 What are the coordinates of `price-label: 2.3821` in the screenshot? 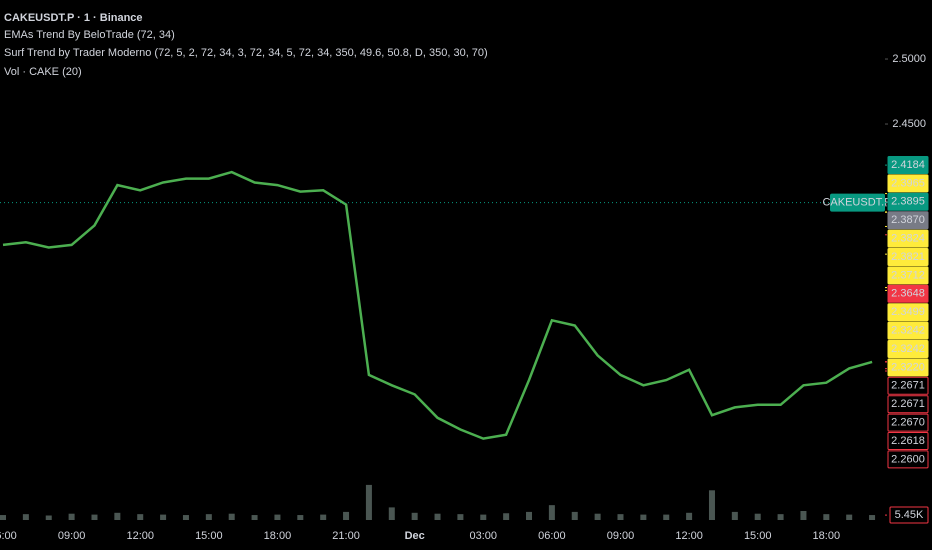 It's located at (908, 257).